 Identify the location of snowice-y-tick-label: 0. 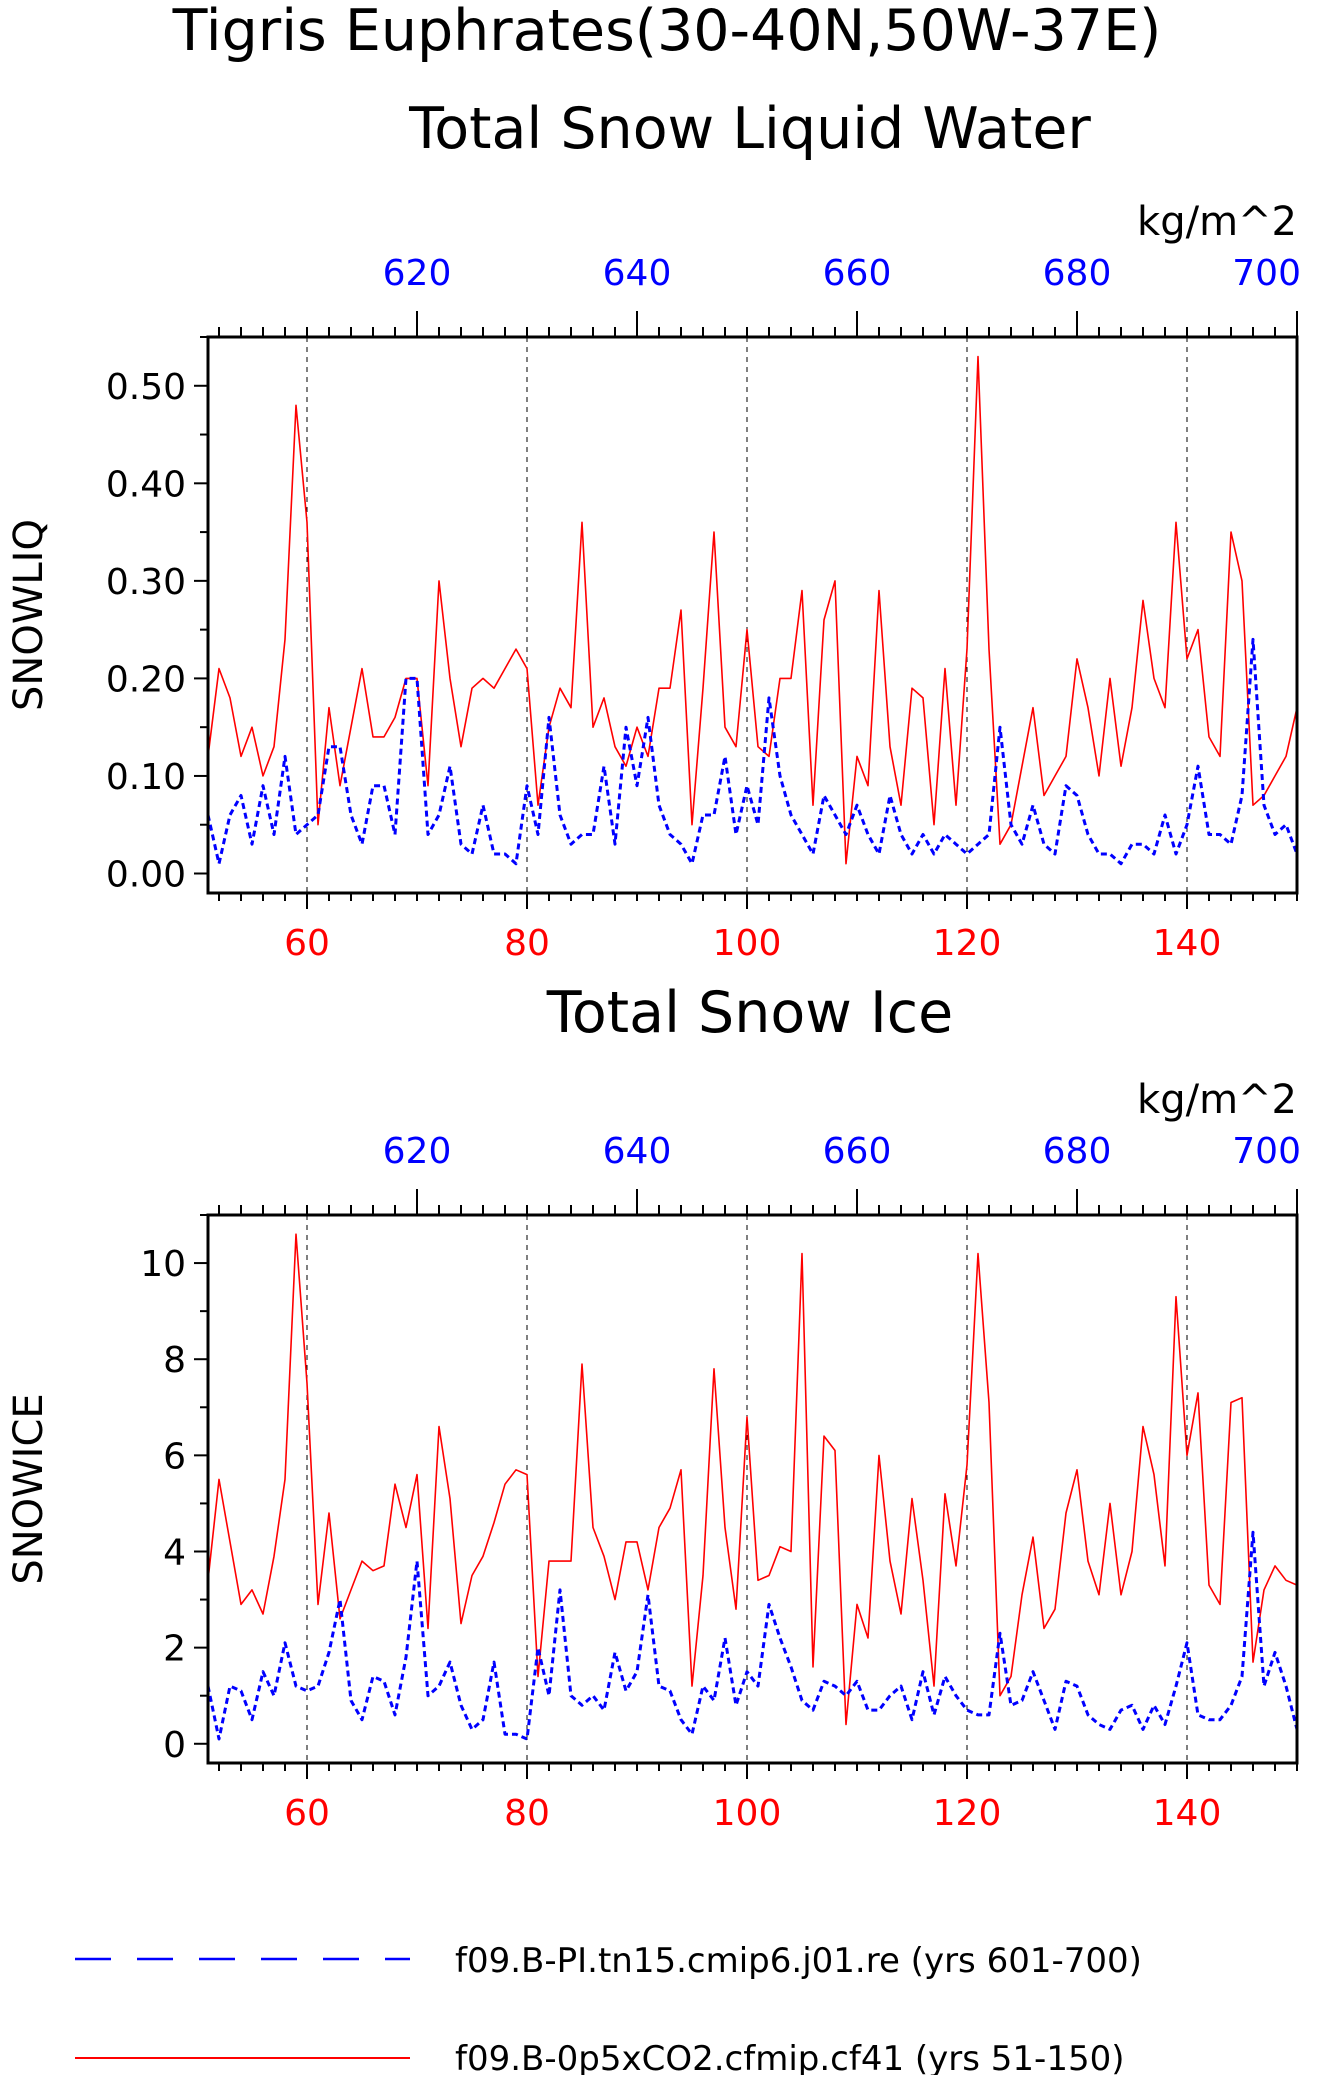
(174, 1745).